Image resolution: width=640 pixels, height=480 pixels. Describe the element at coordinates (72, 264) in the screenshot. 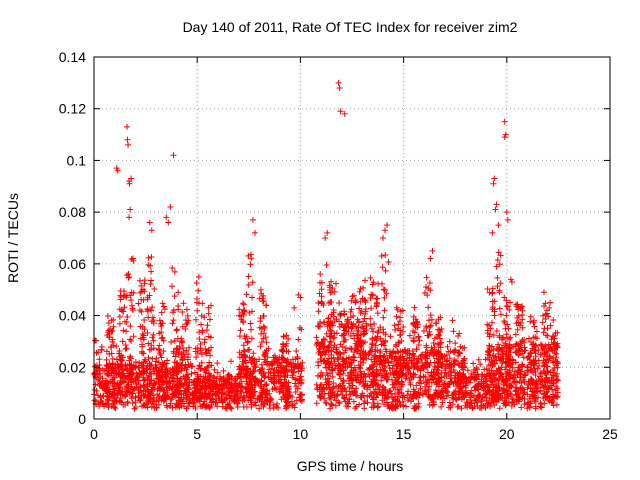

I see `y-tick-label: 0.06` at that location.